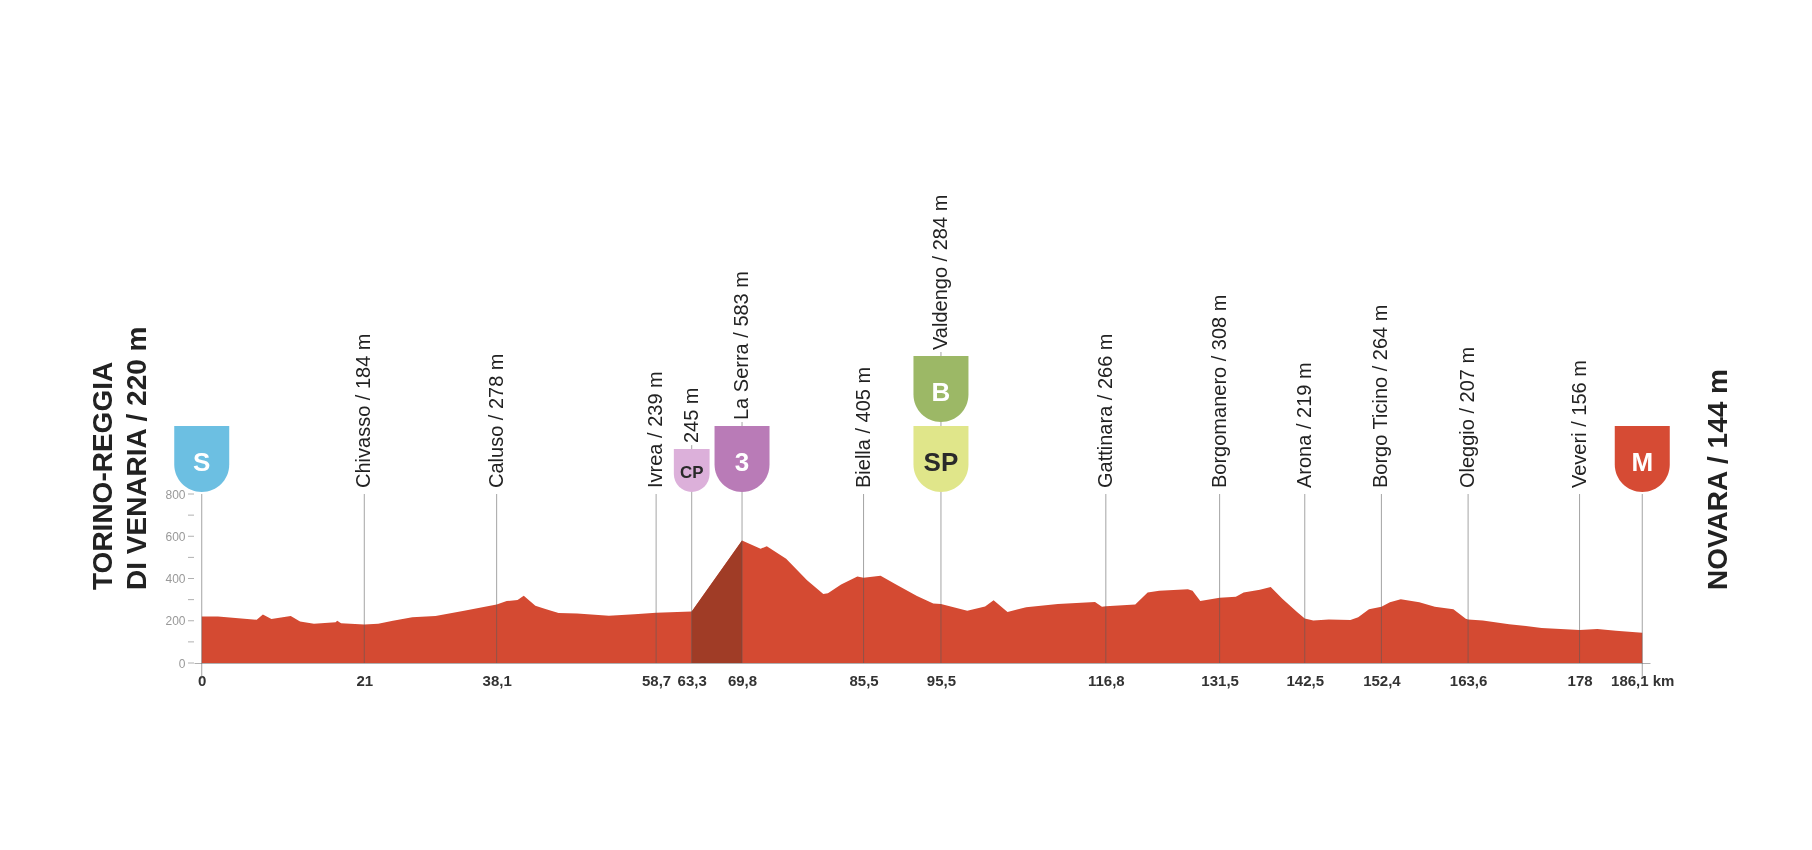 This screenshot has height=850, width=1812. I want to click on y-tick-label: 0, so click(182, 663).